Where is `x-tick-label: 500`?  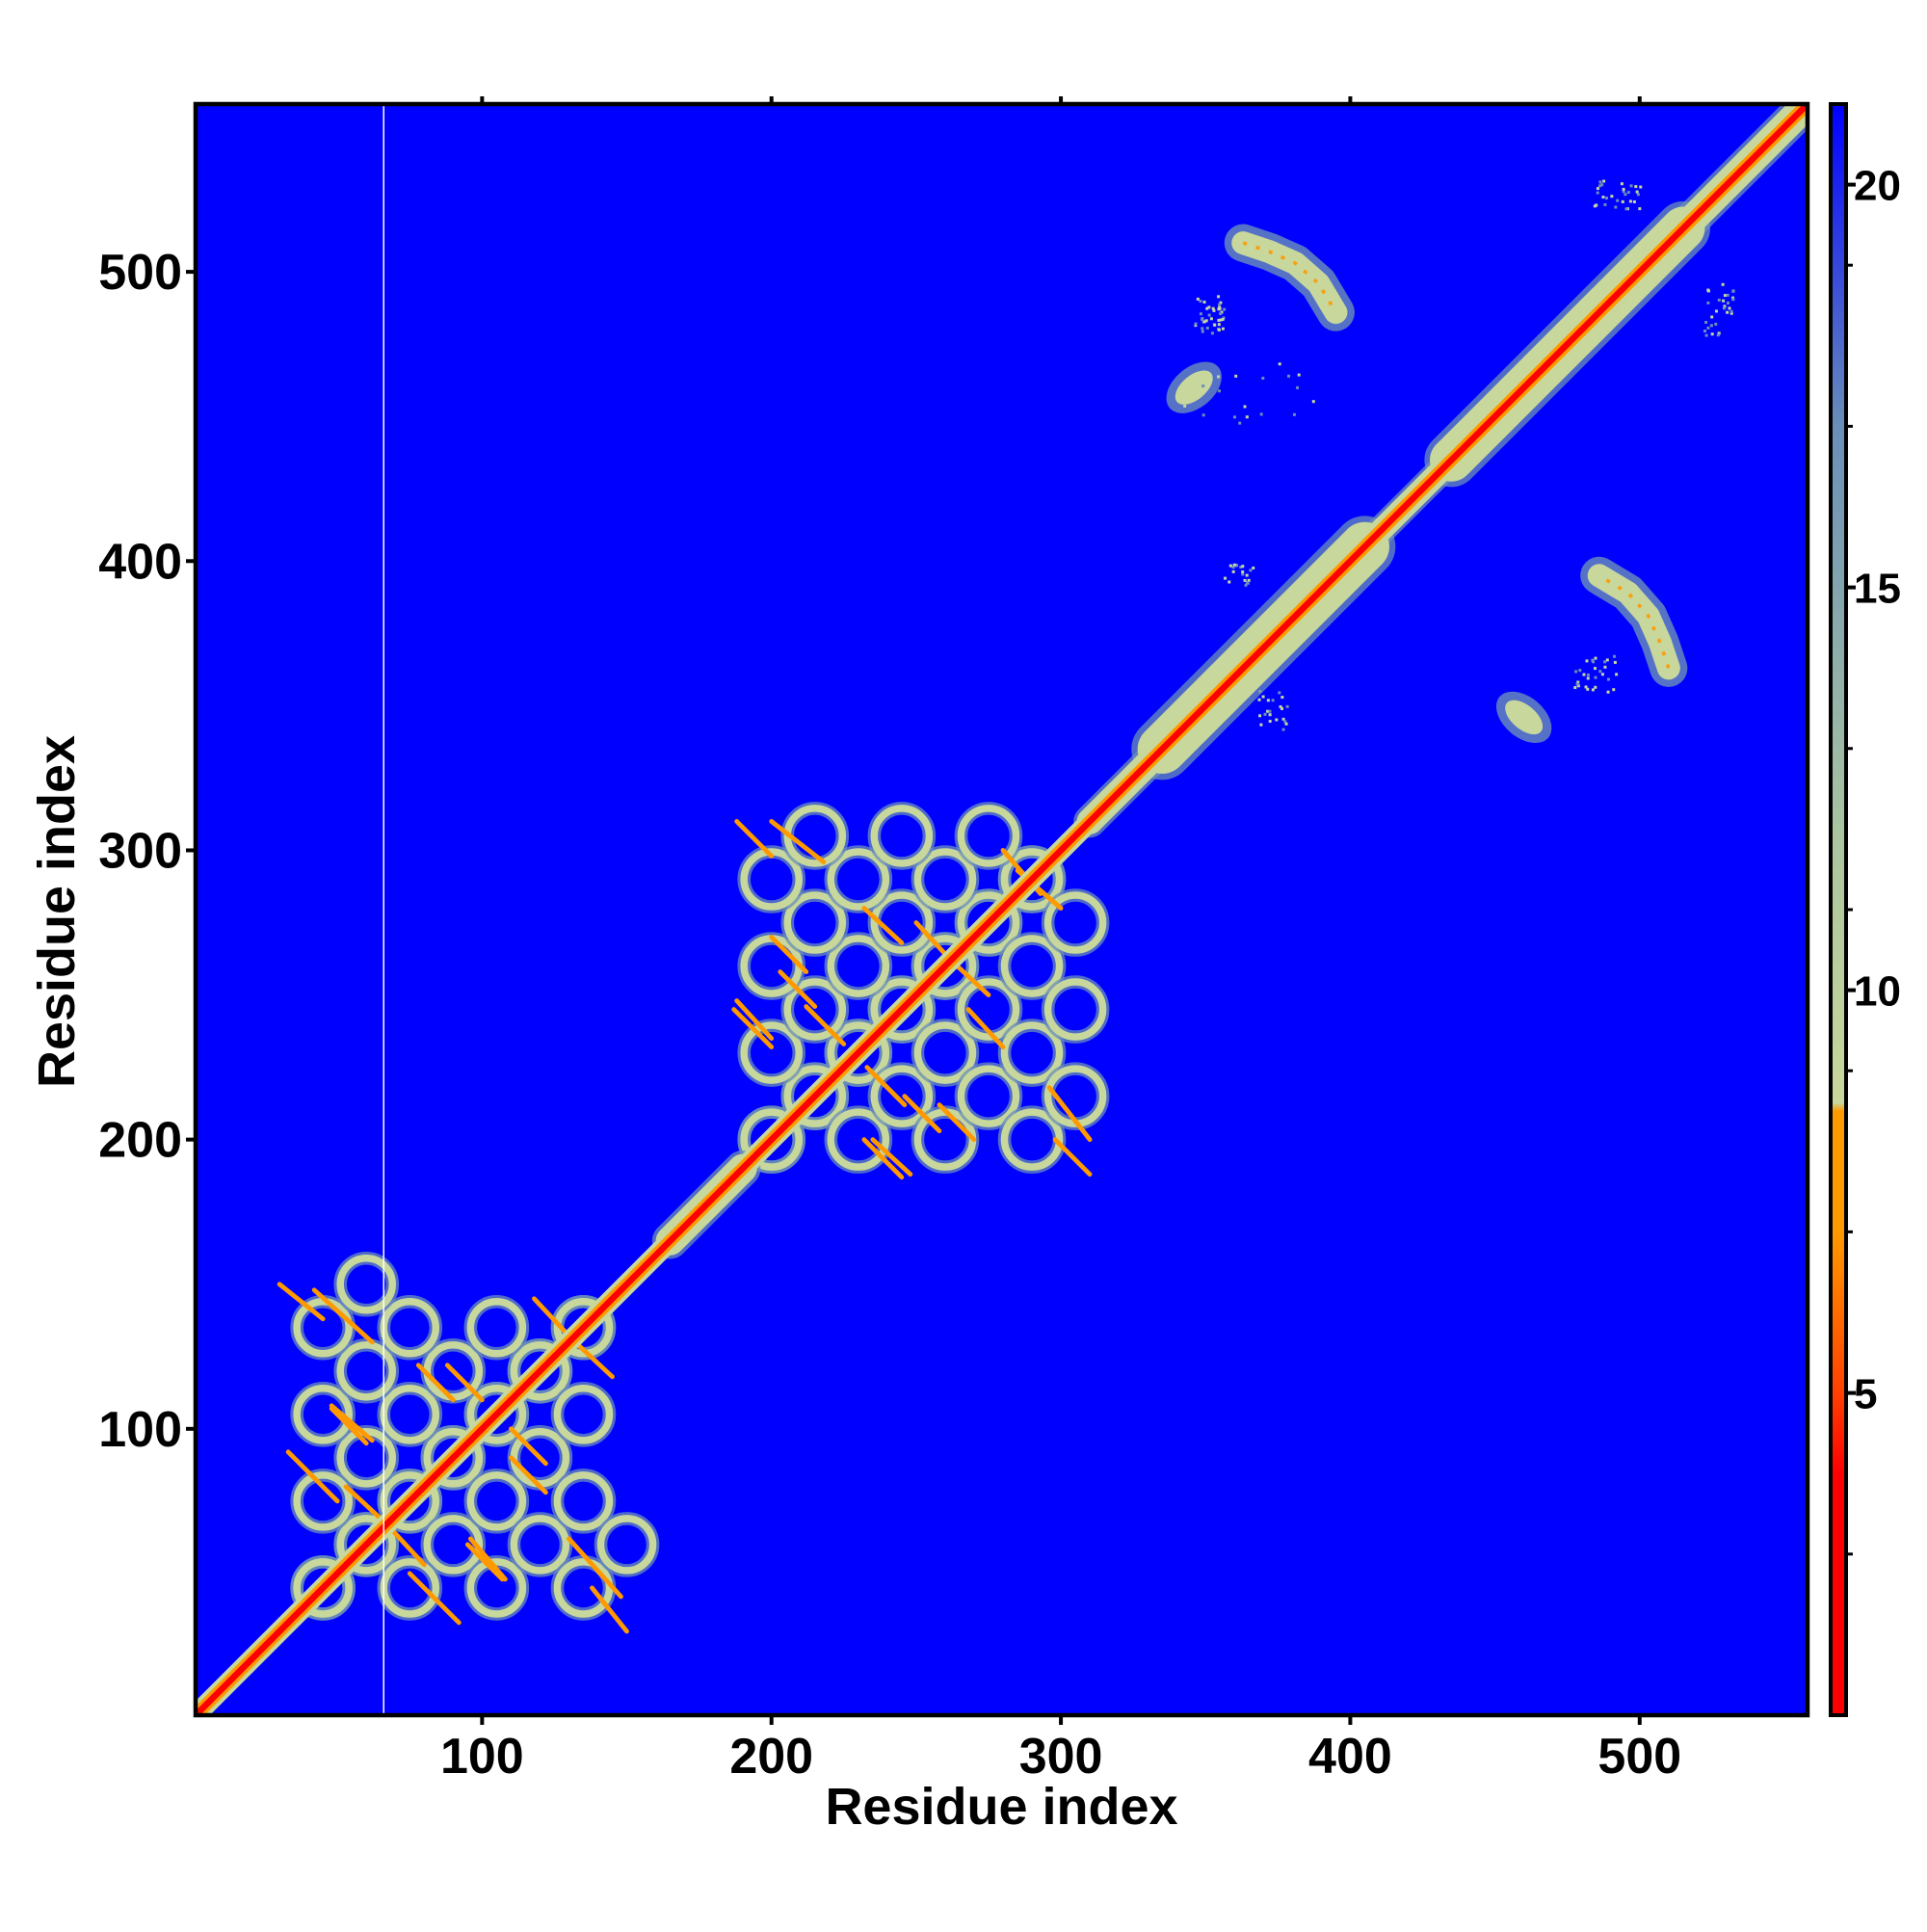 x-tick-label: 500 is located at coordinates (1639, 1757).